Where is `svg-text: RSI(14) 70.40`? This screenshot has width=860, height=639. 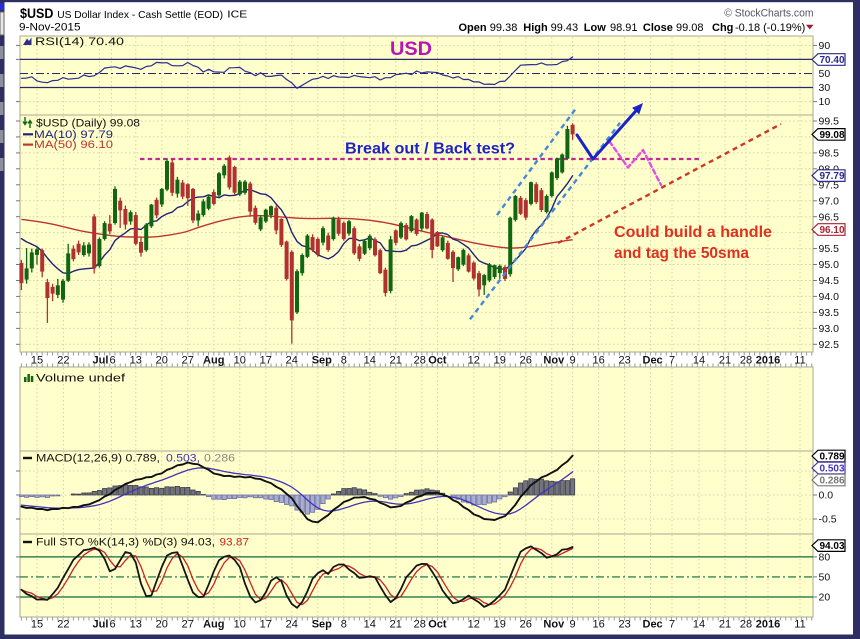 svg-text: RSI(14) 70.40 is located at coordinates (79, 42).